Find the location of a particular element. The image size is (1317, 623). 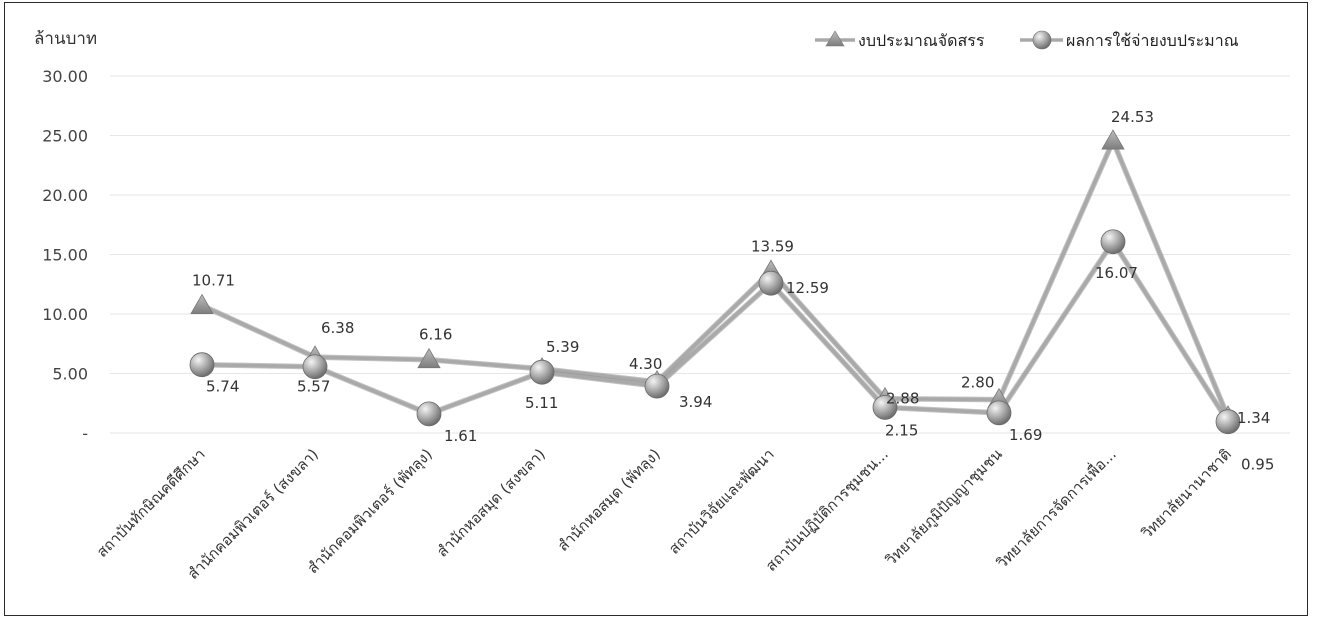

y-tick-label: 20.00 is located at coordinates (65, 195).